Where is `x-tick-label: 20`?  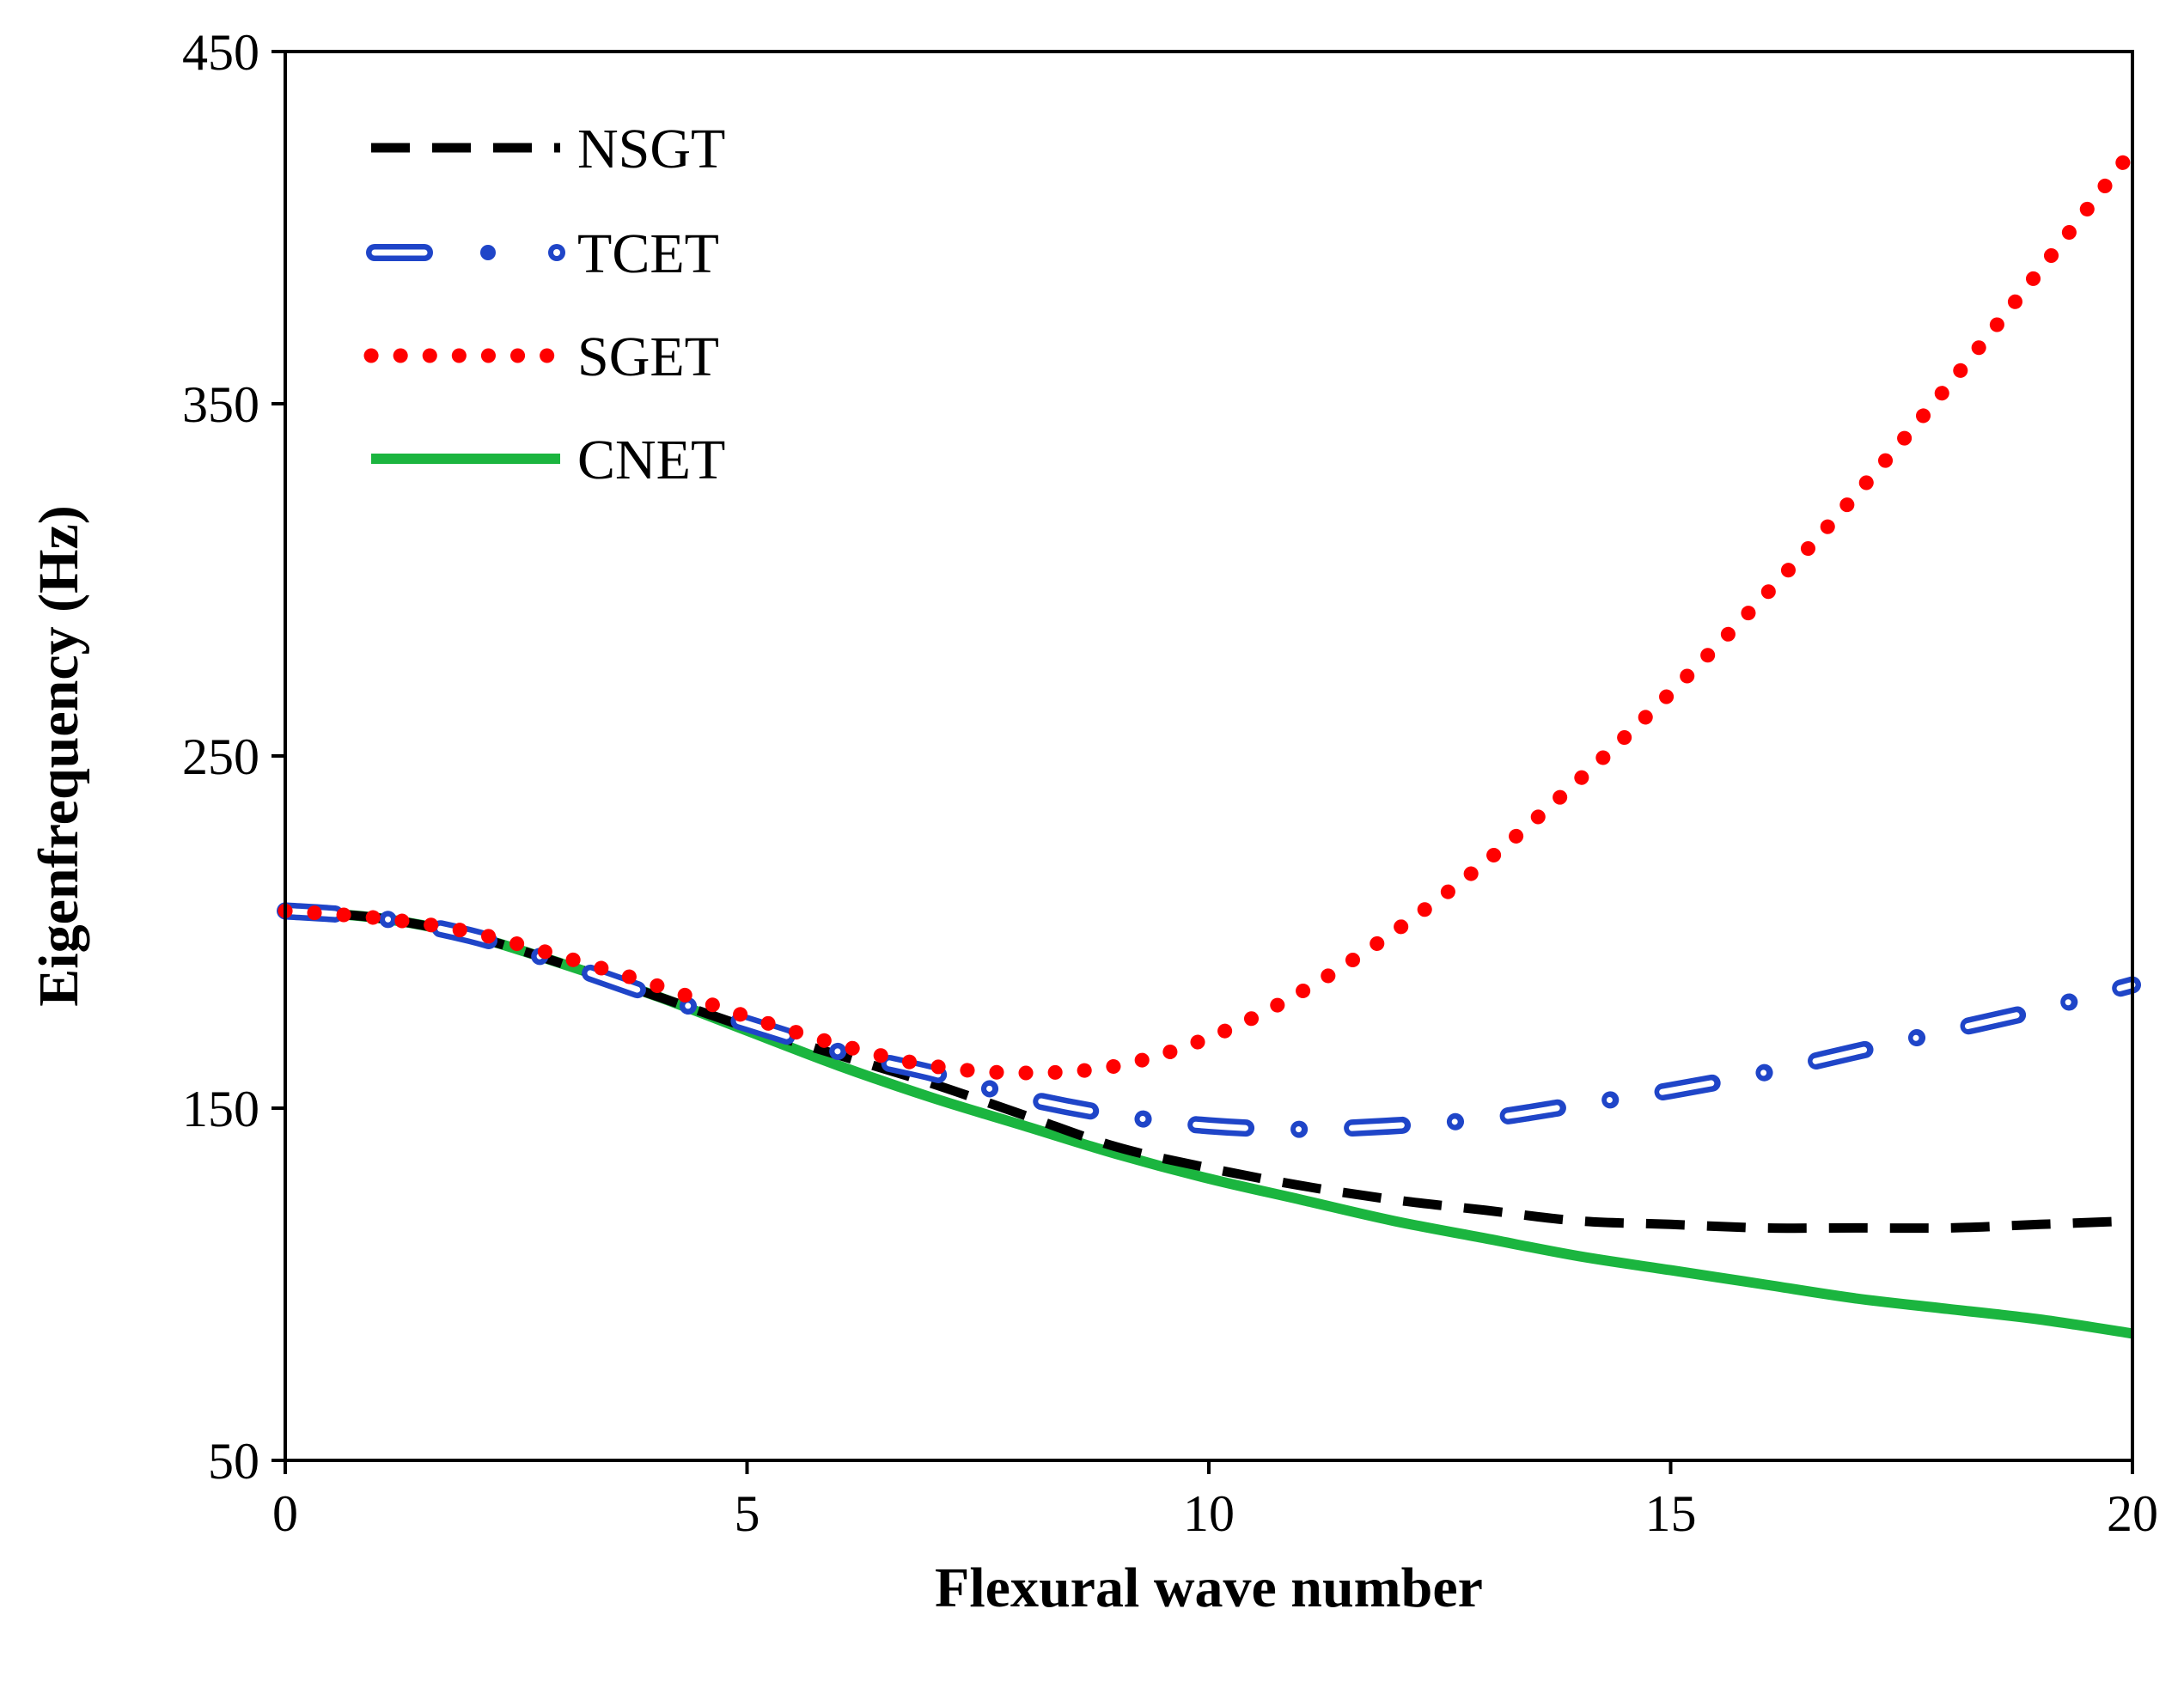
x-tick-label: 20 is located at coordinates (2132, 1513).